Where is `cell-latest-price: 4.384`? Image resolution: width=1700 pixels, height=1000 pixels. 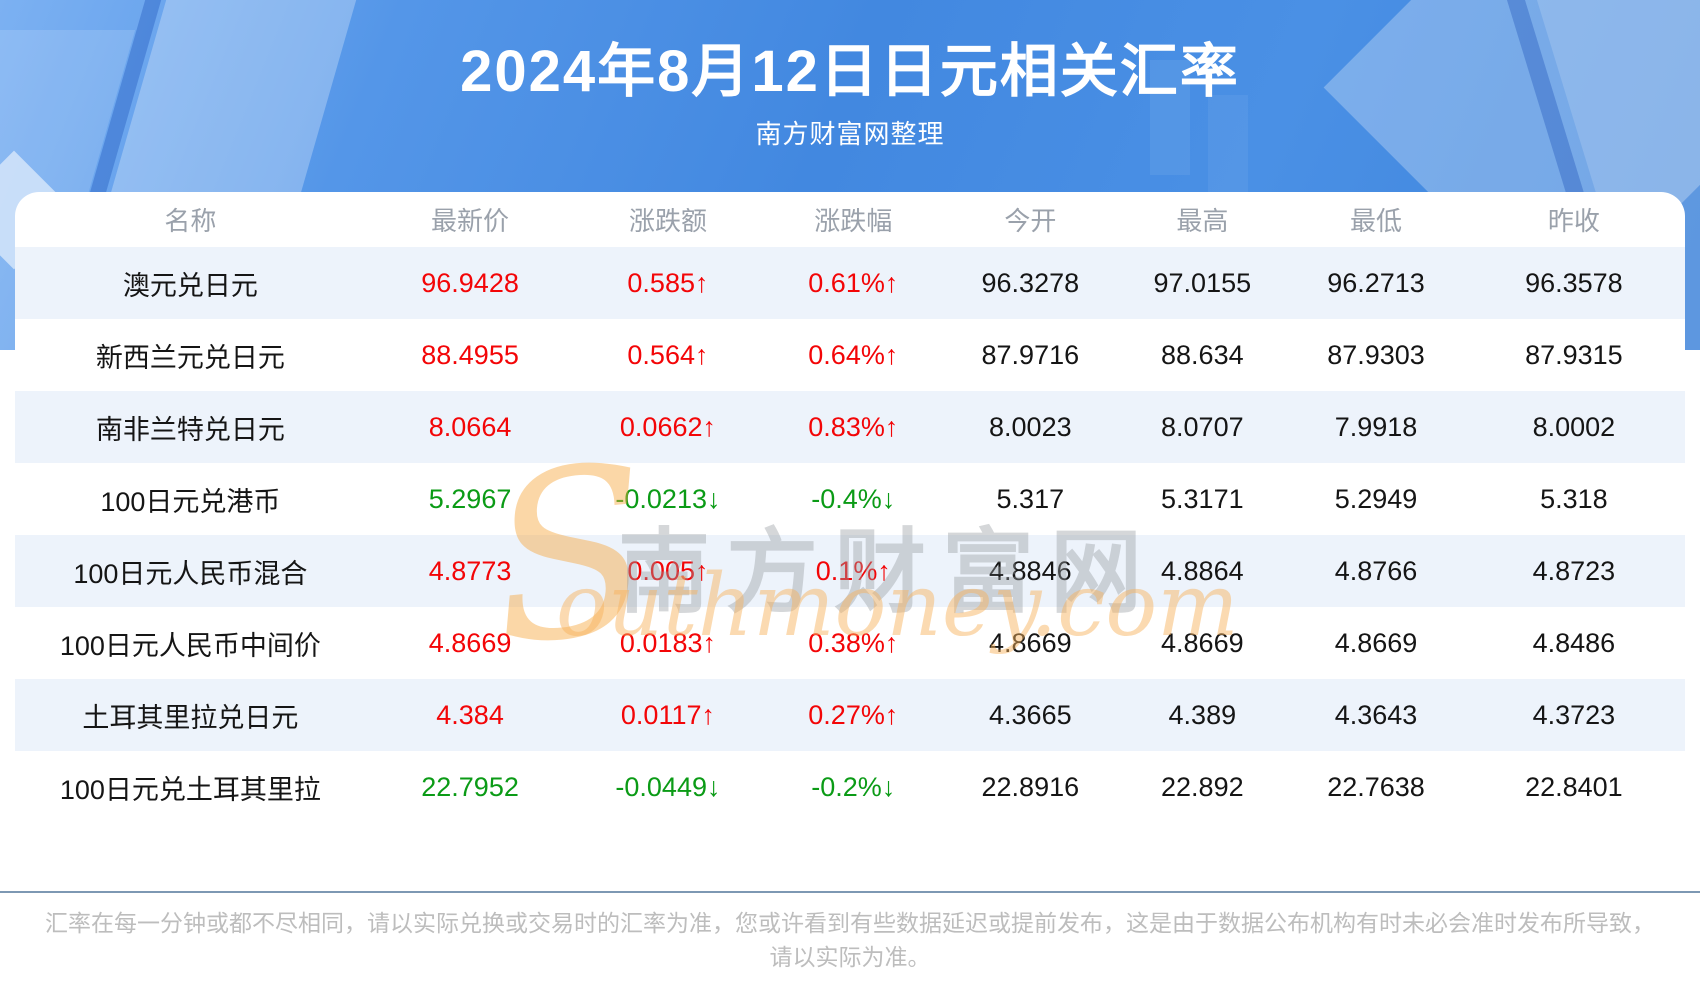
cell-latest-price: 4.384 is located at coordinates (470, 714).